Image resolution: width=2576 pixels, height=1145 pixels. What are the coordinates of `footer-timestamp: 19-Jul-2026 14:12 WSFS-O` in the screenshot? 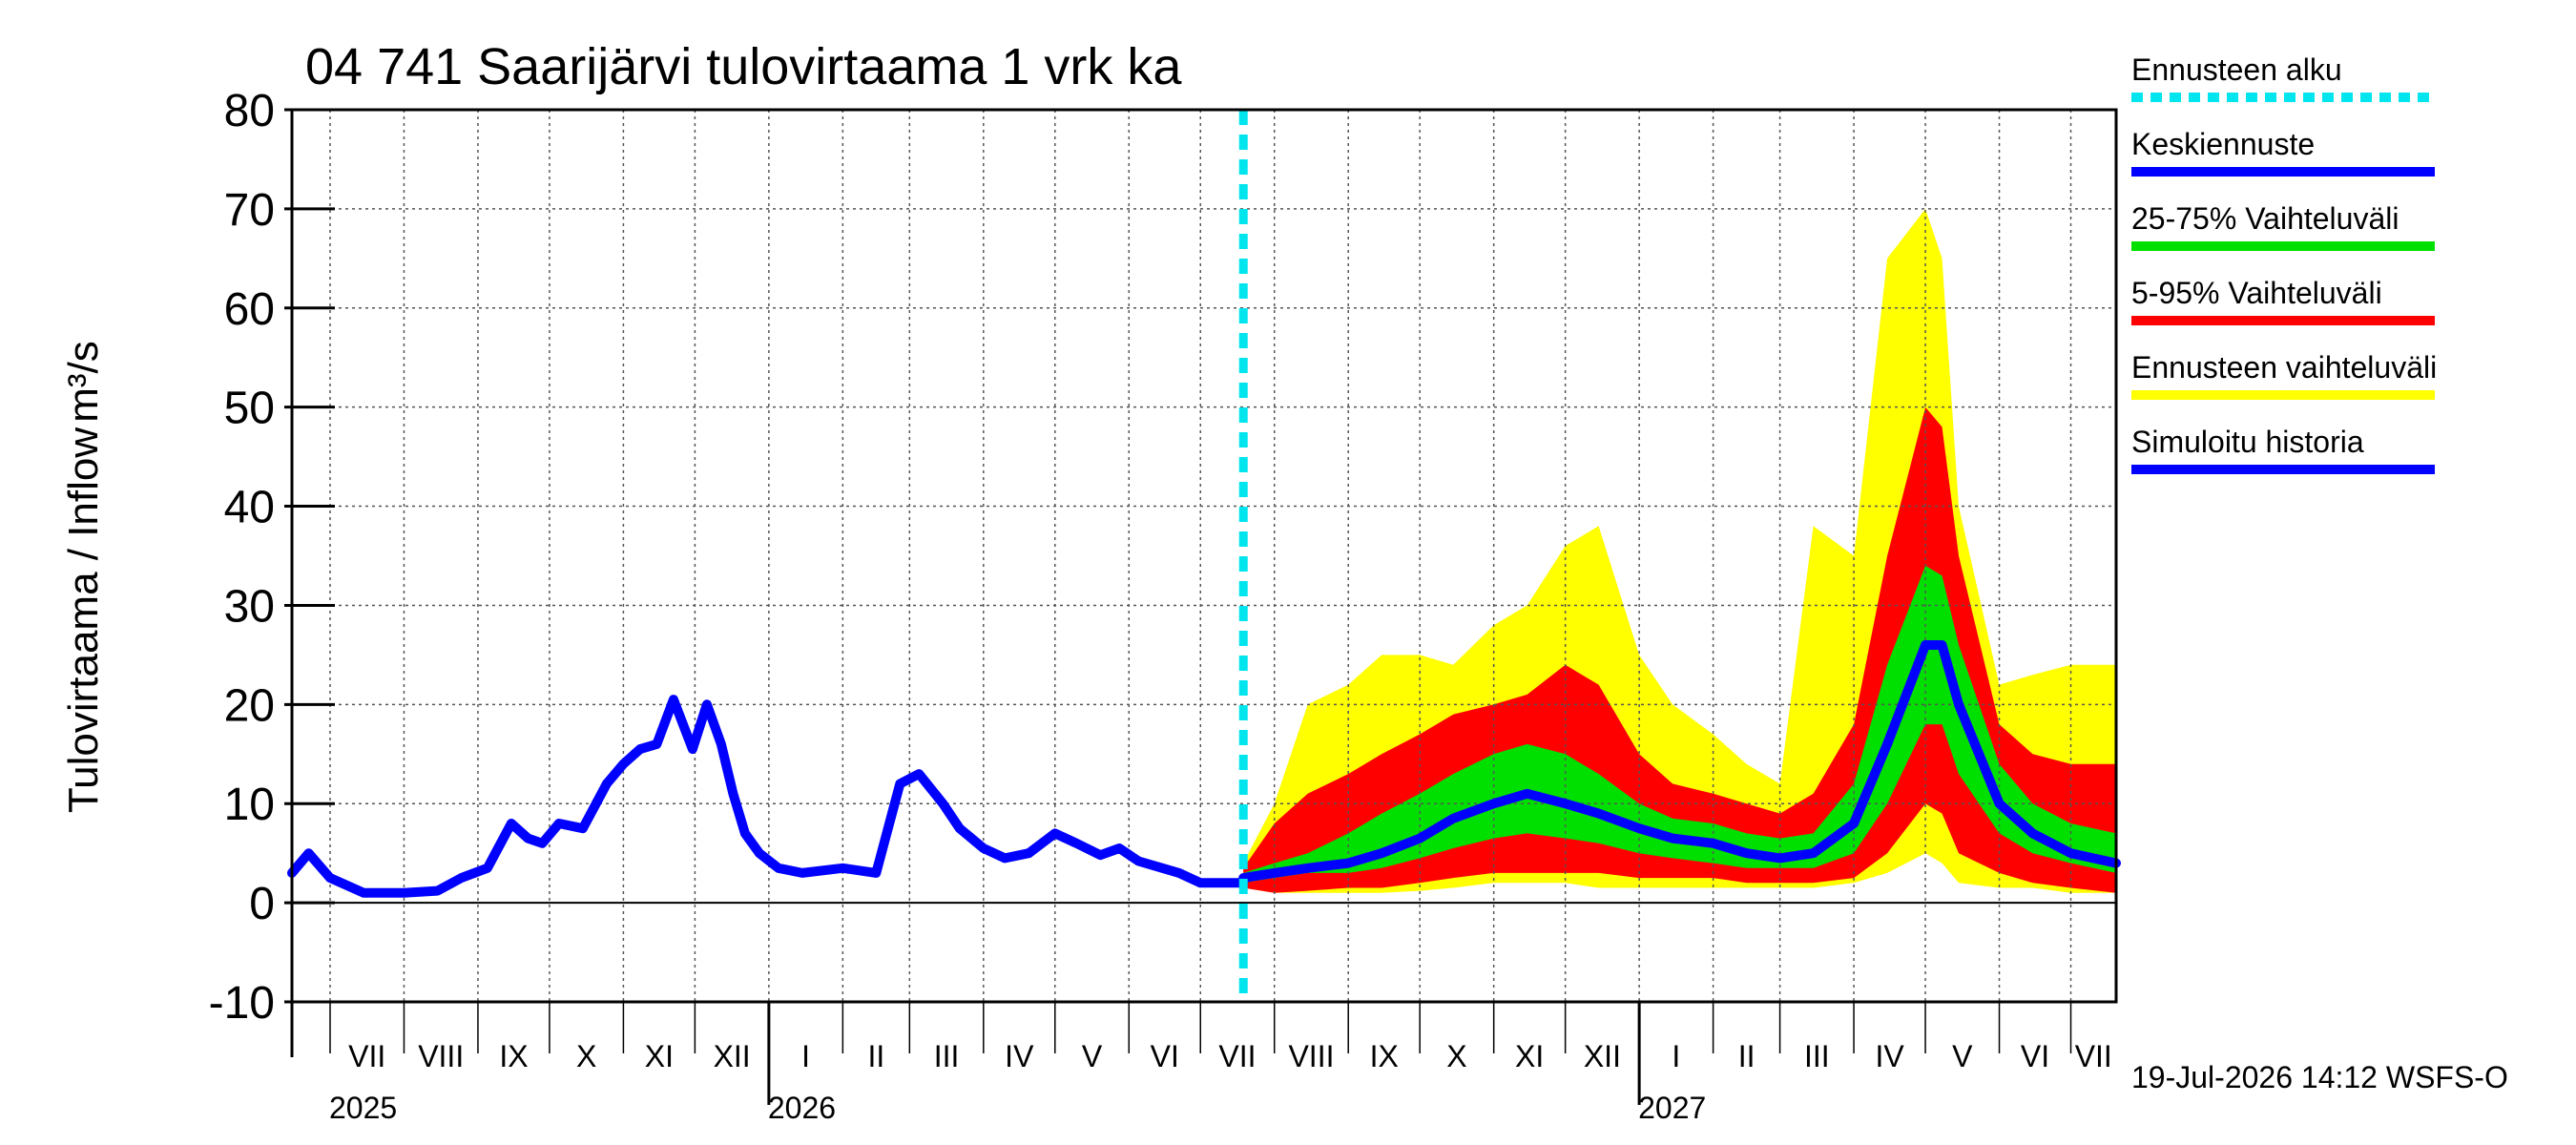 It's located at (2319, 1077).